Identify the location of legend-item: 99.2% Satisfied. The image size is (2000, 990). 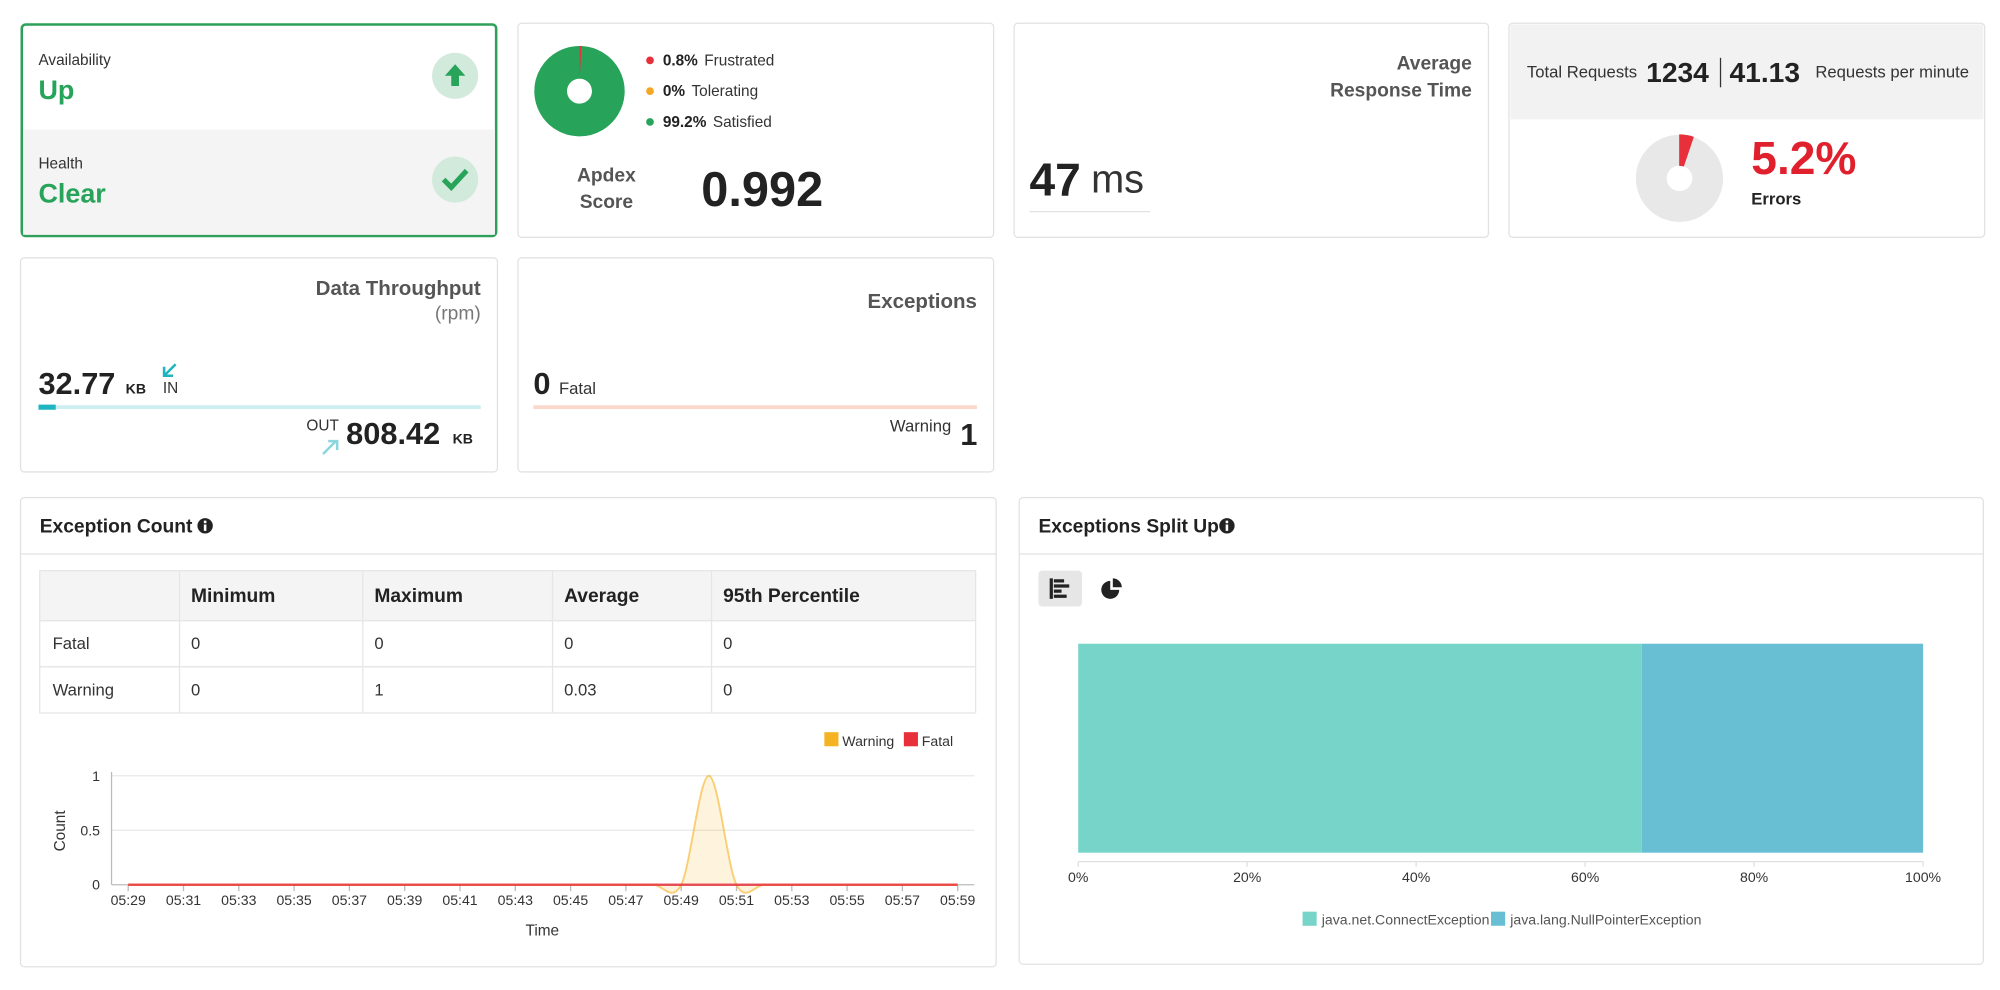
(717, 121).